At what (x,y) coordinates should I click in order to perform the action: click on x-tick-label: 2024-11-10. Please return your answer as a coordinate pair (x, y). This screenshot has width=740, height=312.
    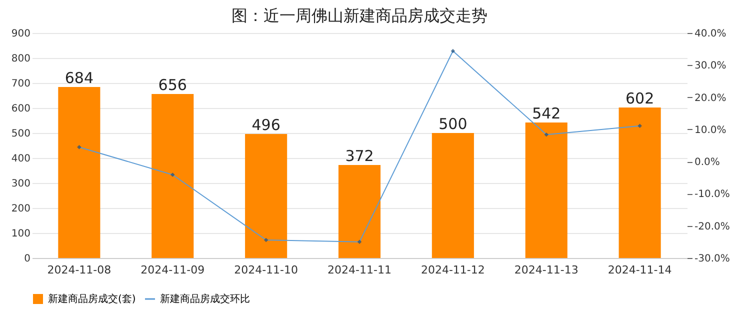
    Looking at the image, I should click on (266, 270).